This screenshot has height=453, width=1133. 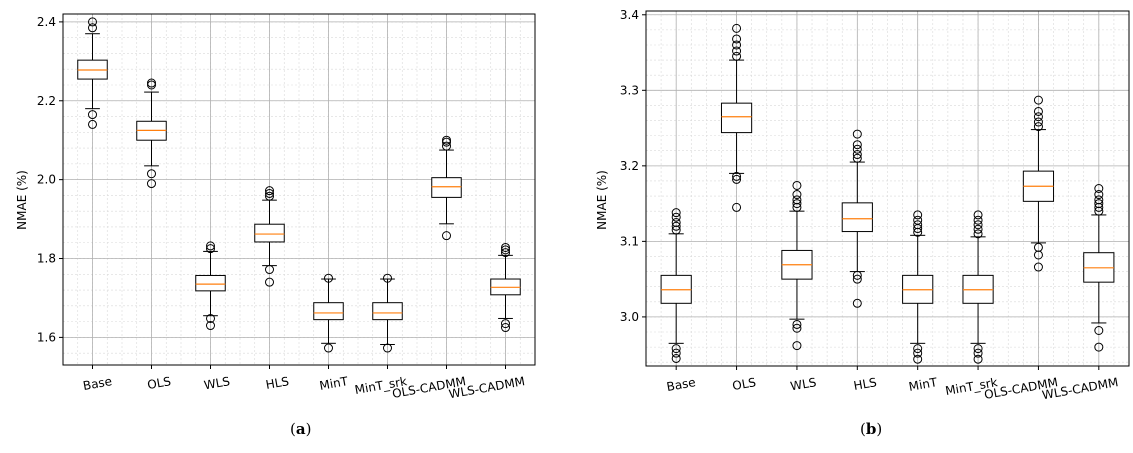 I want to click on y-axis-label-b: NMAE (%), so click(x=602, y=200).